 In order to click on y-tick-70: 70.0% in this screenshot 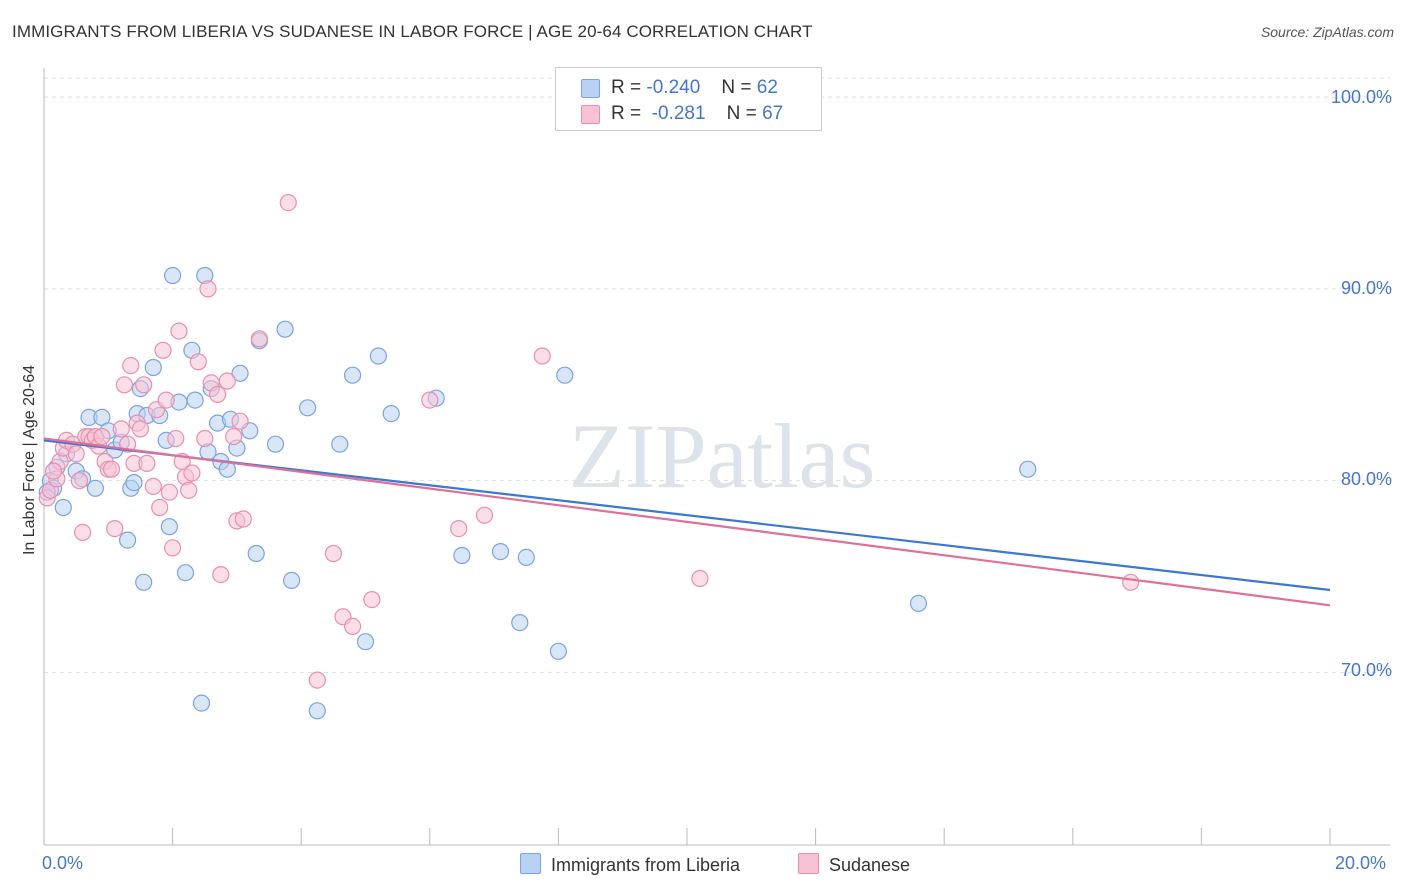, I will do `click(1366, 670)`.